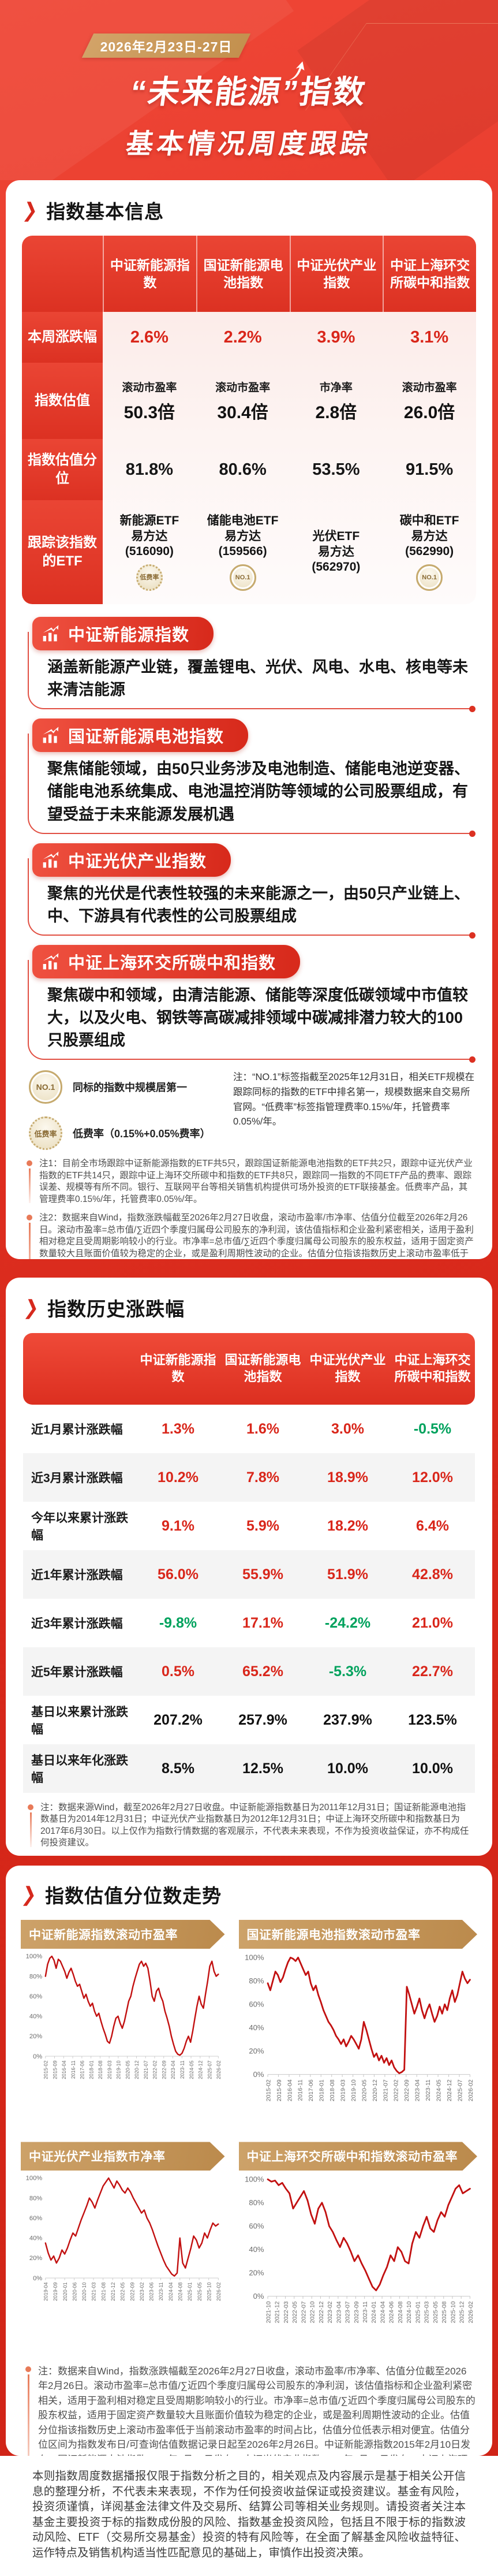 This screenshot has width=498, height=2576. What do you see at coordinates (432, 1672) in the screenshot?
I see `history-value: 22.7%` at bounding box center [432, 1672].